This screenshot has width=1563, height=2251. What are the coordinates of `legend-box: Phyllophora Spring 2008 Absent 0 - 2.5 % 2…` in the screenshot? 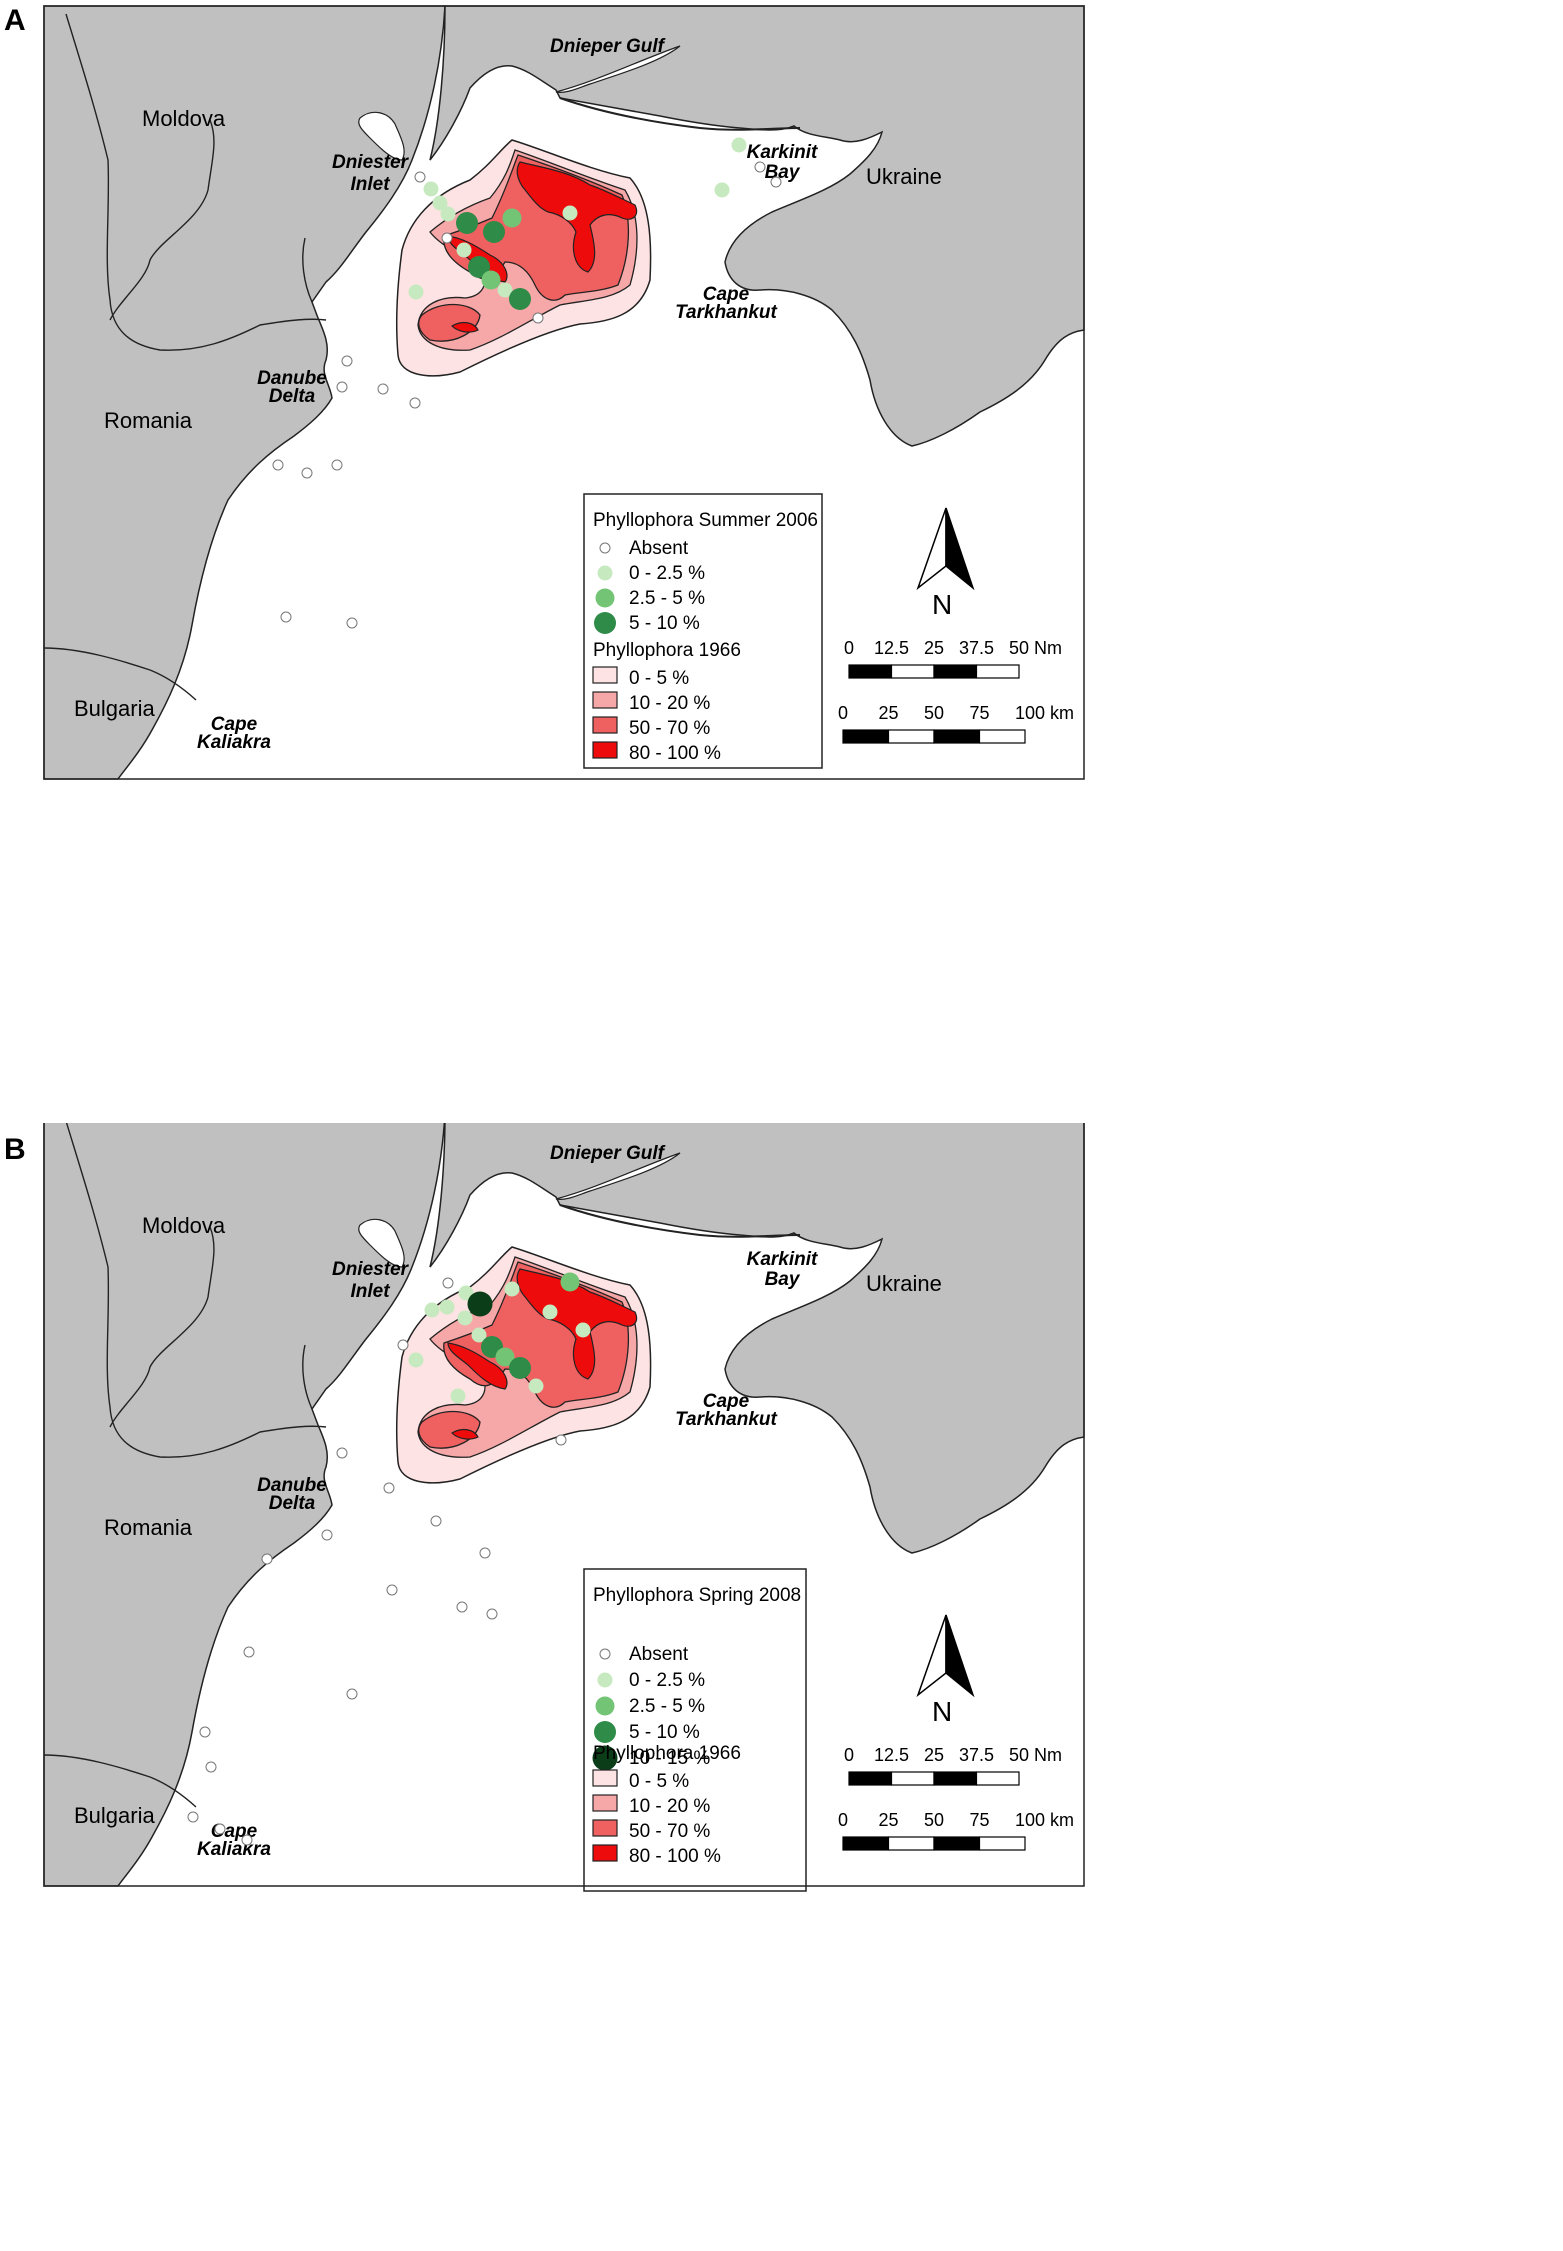 It's located at (695, 1730).